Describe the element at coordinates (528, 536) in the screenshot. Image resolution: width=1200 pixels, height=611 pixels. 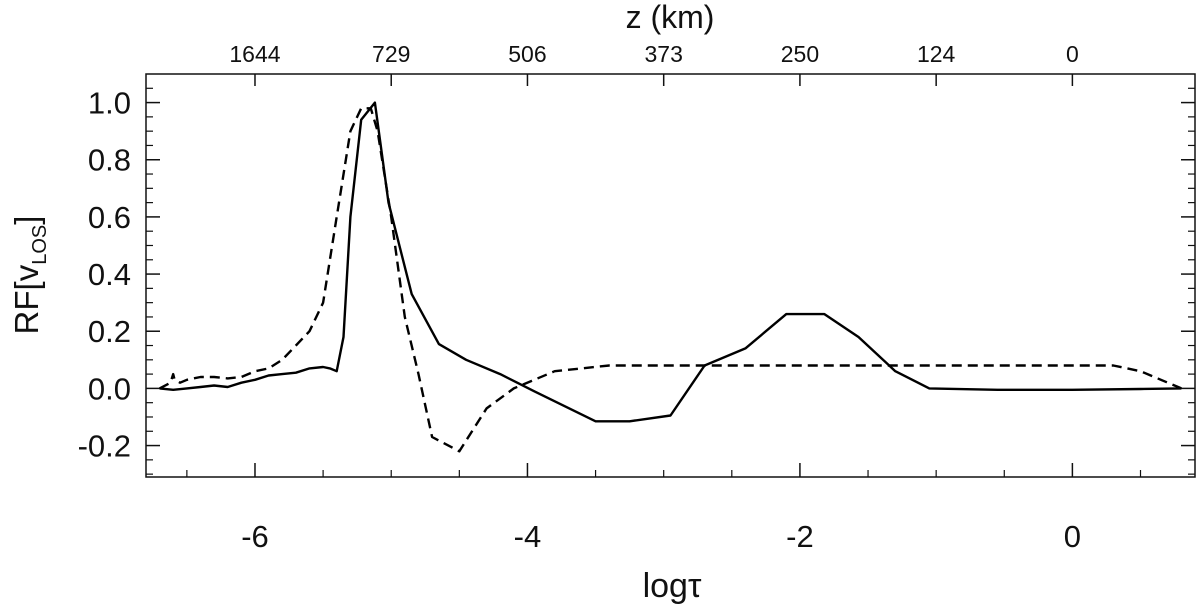
I see `x-tick-label: -4` at that location.